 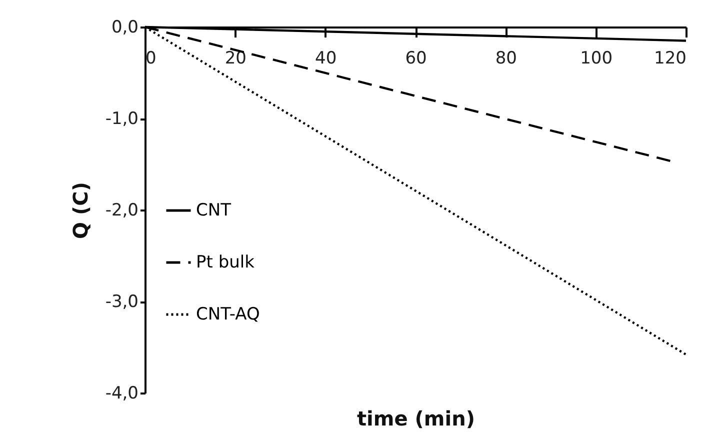 What do you see at coordinates (416, 418) in the screenshot?
I see `x-axis-title: time (min)` at bounding box center [416, 418].